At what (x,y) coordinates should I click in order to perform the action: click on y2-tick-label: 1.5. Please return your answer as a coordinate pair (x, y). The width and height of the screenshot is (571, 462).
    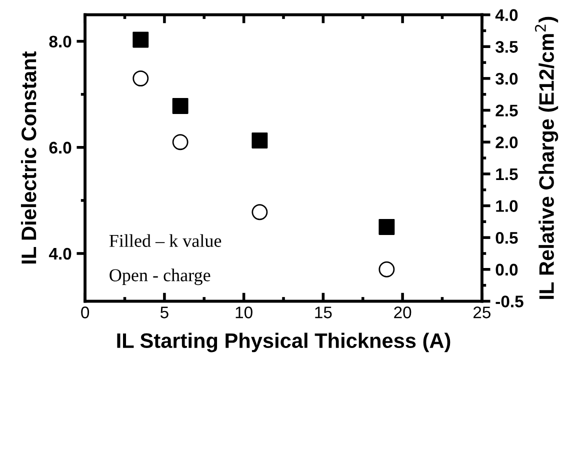
    Looking at the image, I should click on (507, 174).